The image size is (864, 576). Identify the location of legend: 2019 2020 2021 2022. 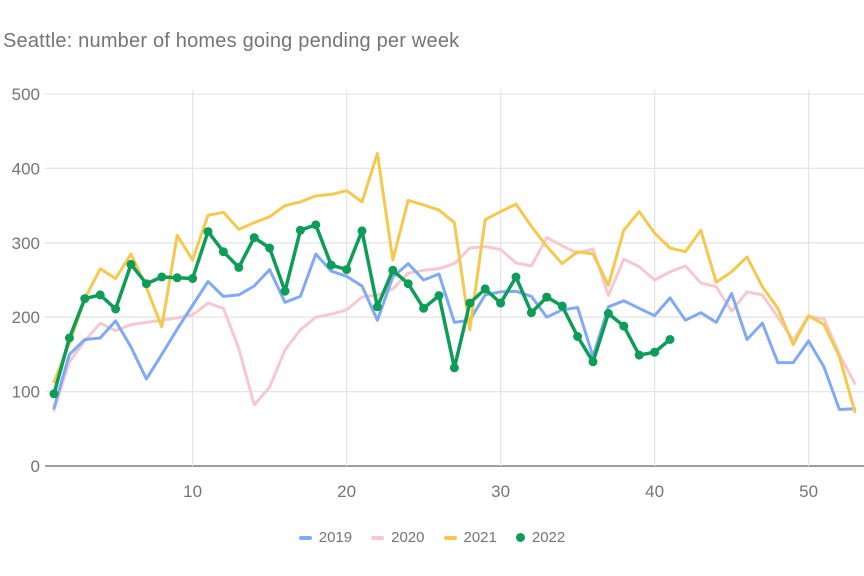
(432, 537).